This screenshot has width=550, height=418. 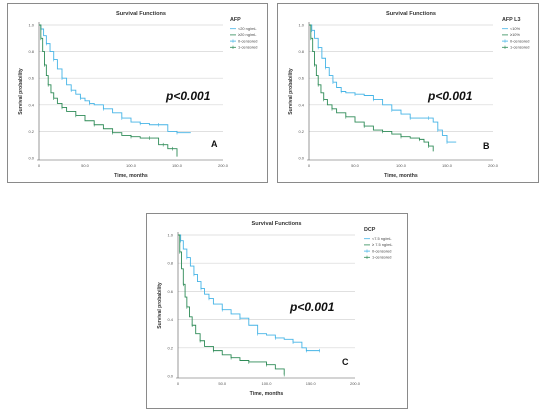 I want to click on legend-entry: <10%, so click(x=515, y=28).